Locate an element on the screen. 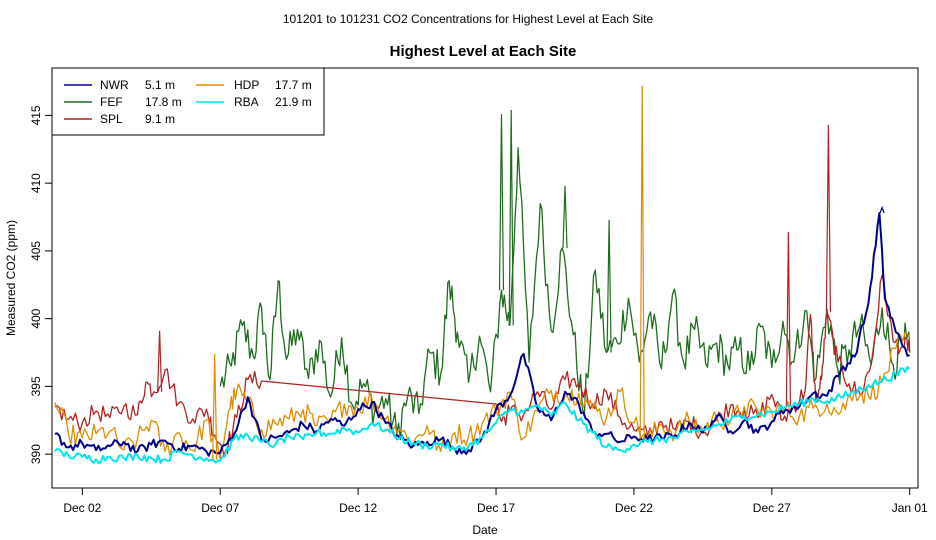  legend-height-hdp: 17.7 m is located at coordinates (293, 85).